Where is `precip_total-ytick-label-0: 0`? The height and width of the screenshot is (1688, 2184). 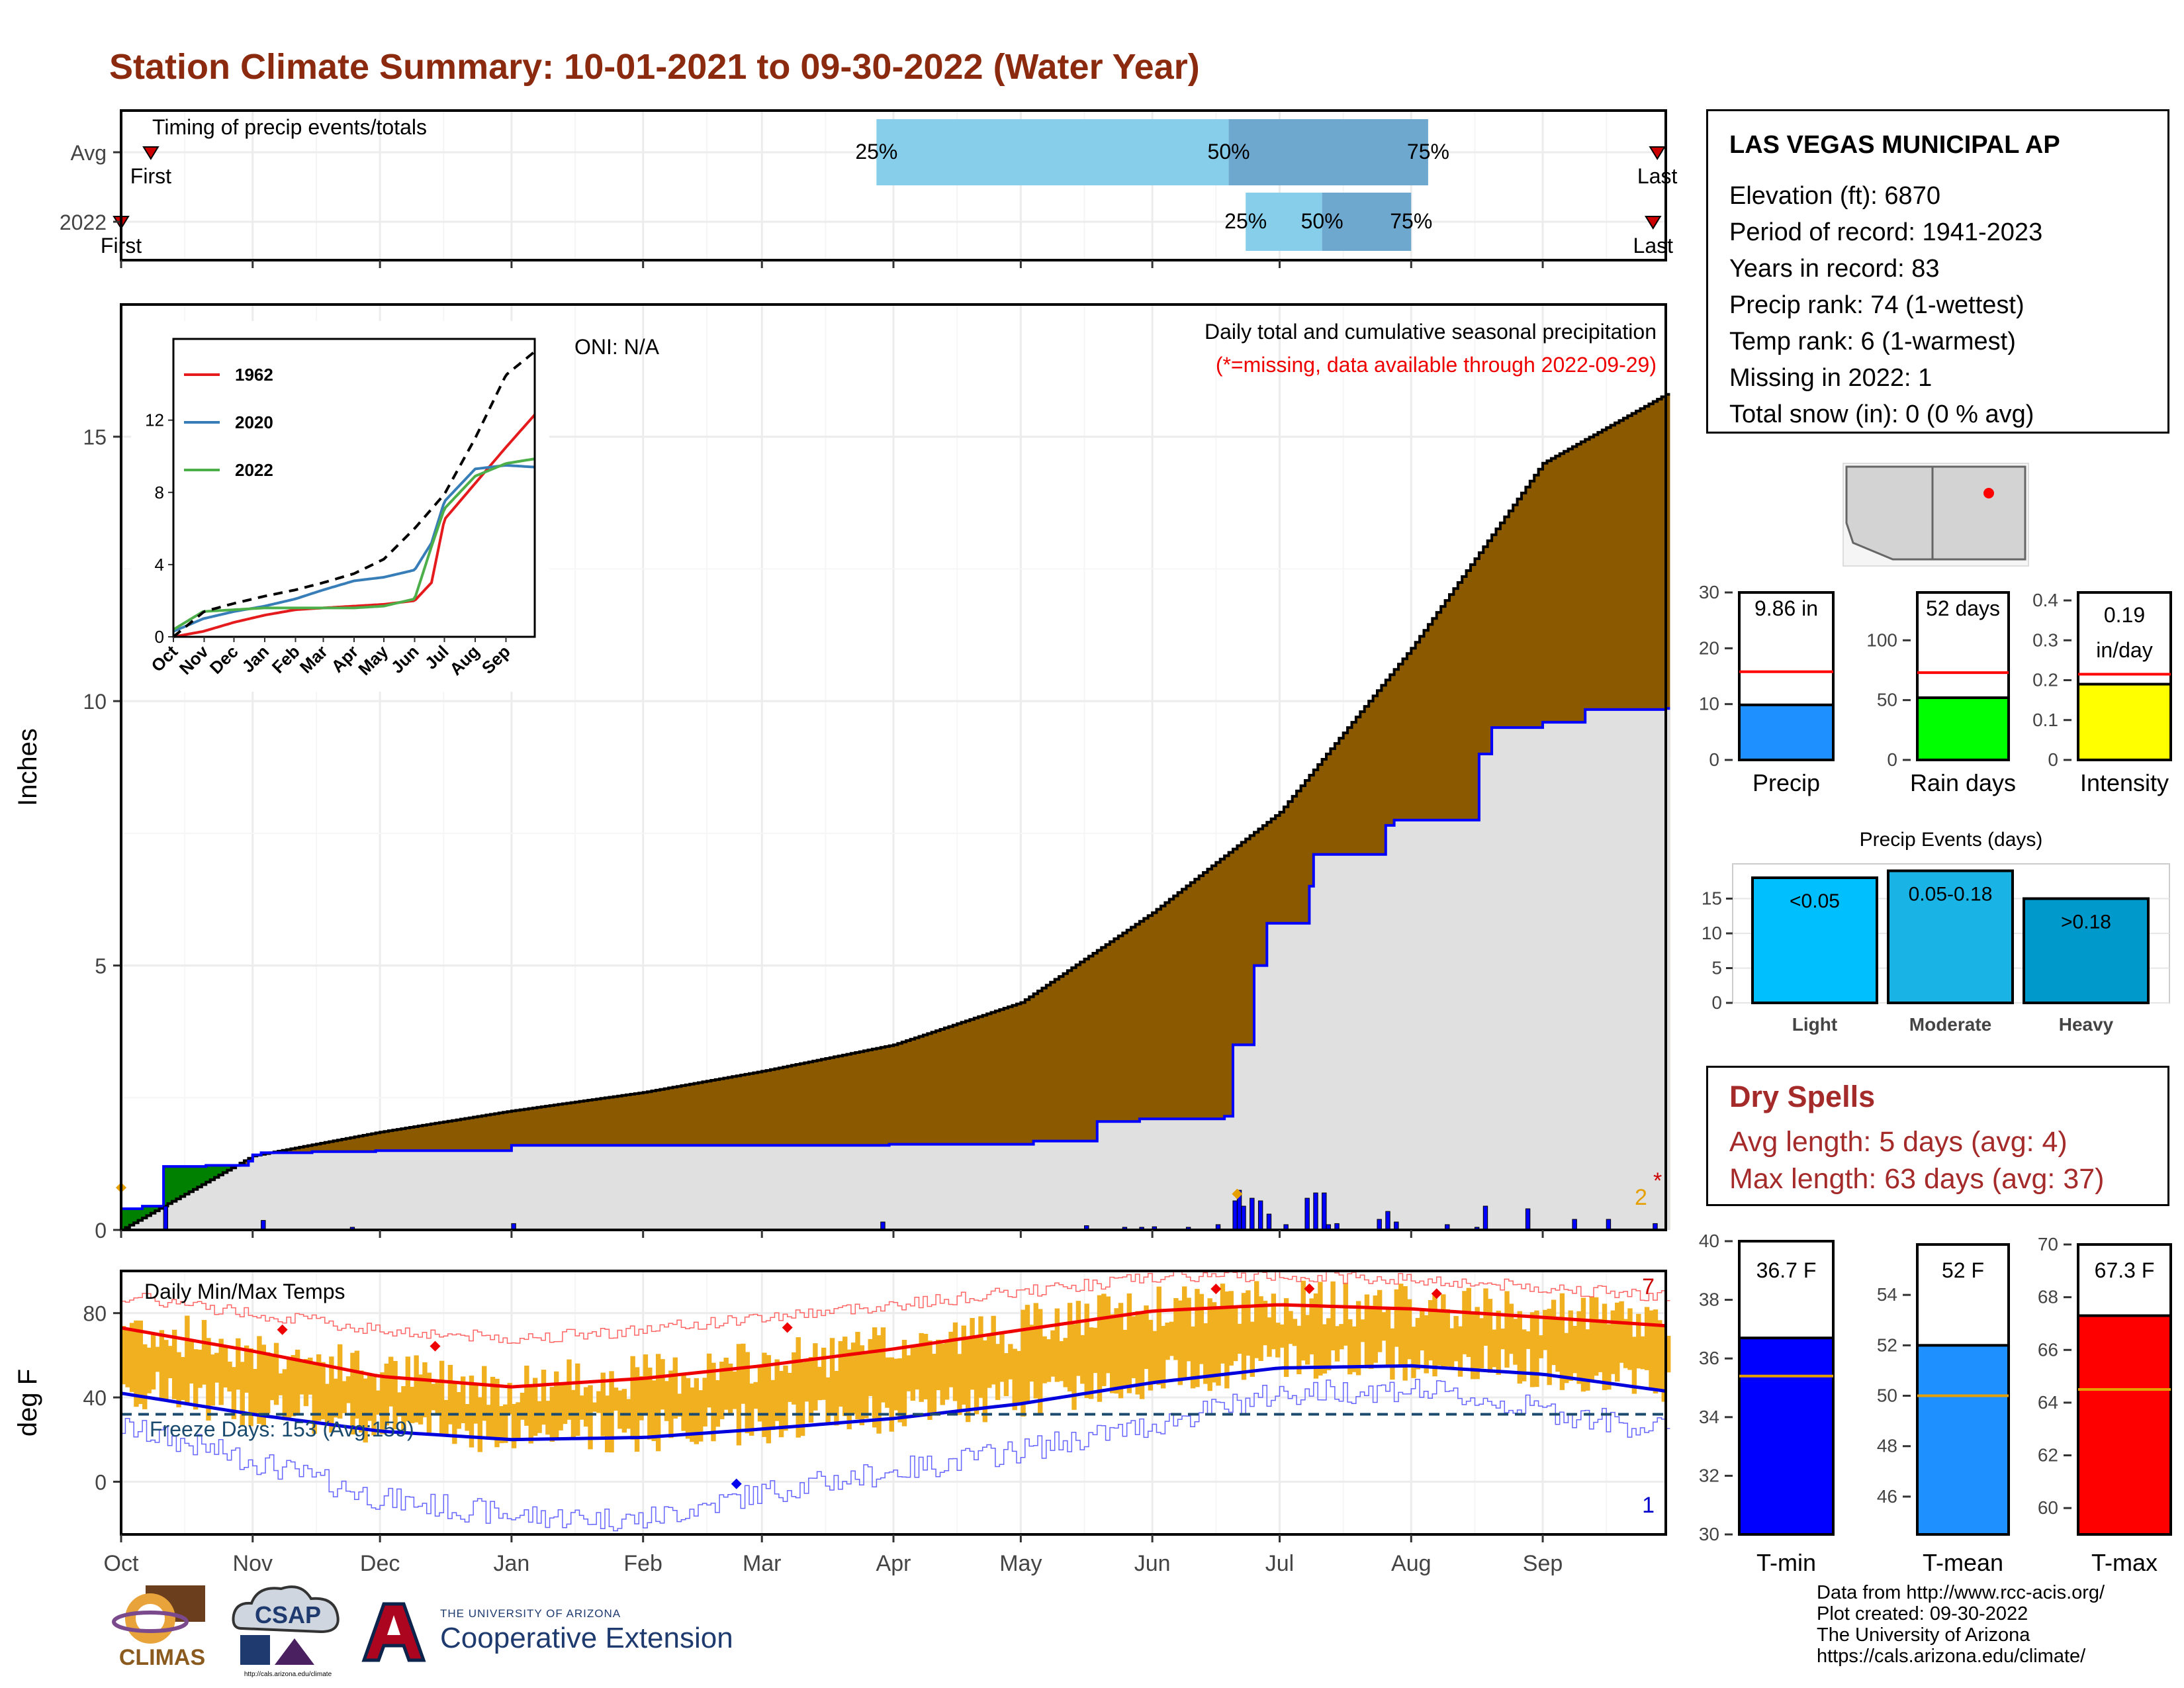
precip_total-ytick-label-0: 0 is located at coordinates (1714, 759).